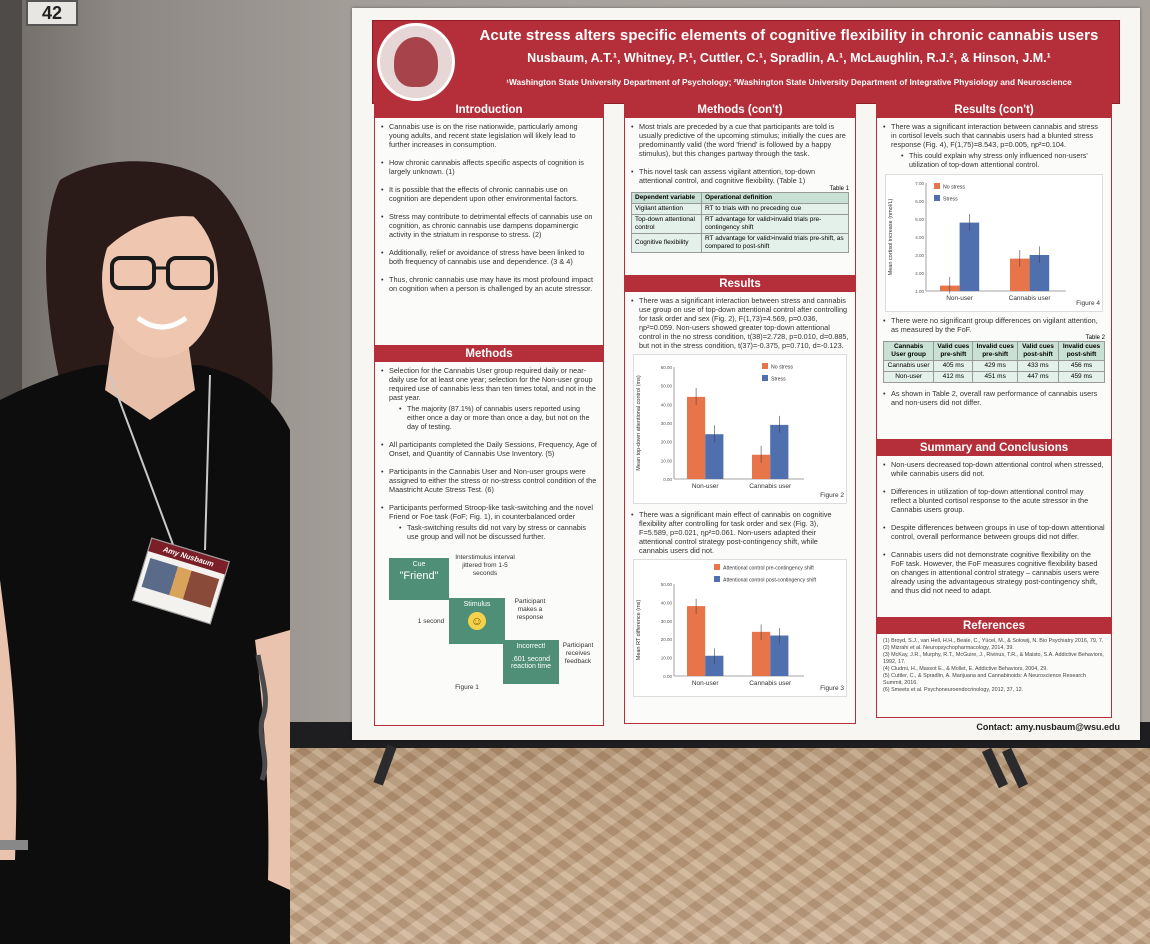 The image size is (1150, 944). I want to click on y-tick-label: 2.00, so click(919, 273).